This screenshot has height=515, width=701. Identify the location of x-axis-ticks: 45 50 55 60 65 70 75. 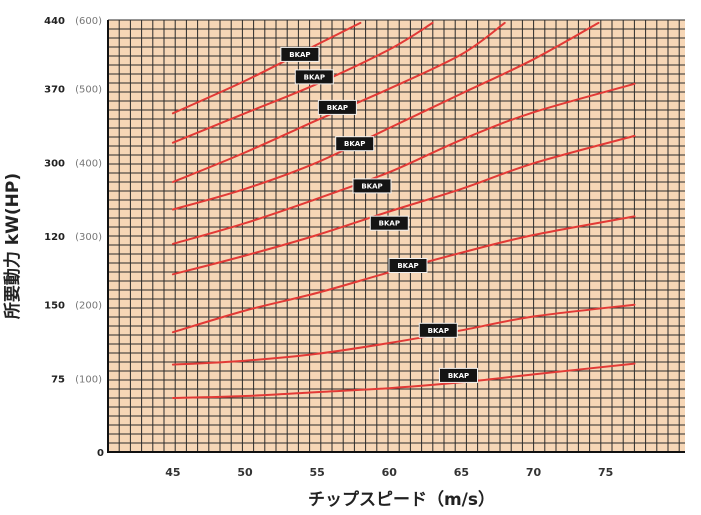
(389, 472).